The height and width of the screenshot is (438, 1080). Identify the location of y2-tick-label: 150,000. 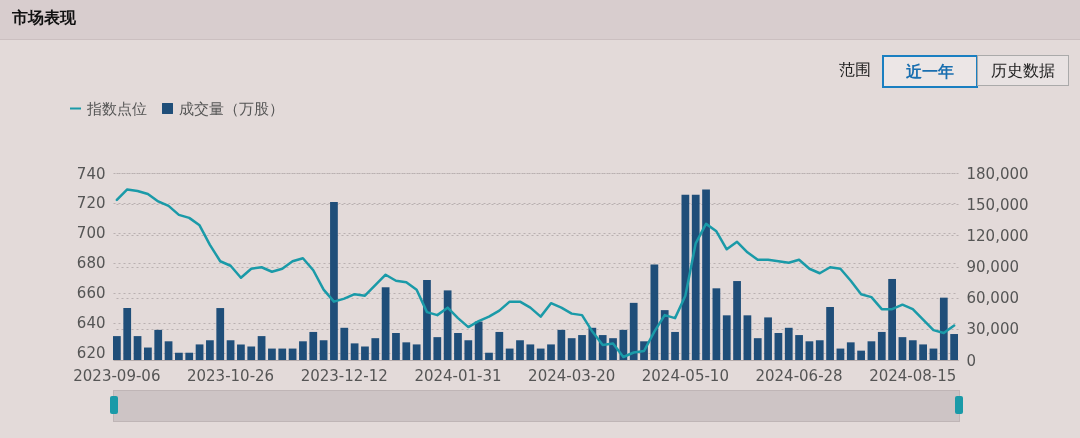
(997, 204).